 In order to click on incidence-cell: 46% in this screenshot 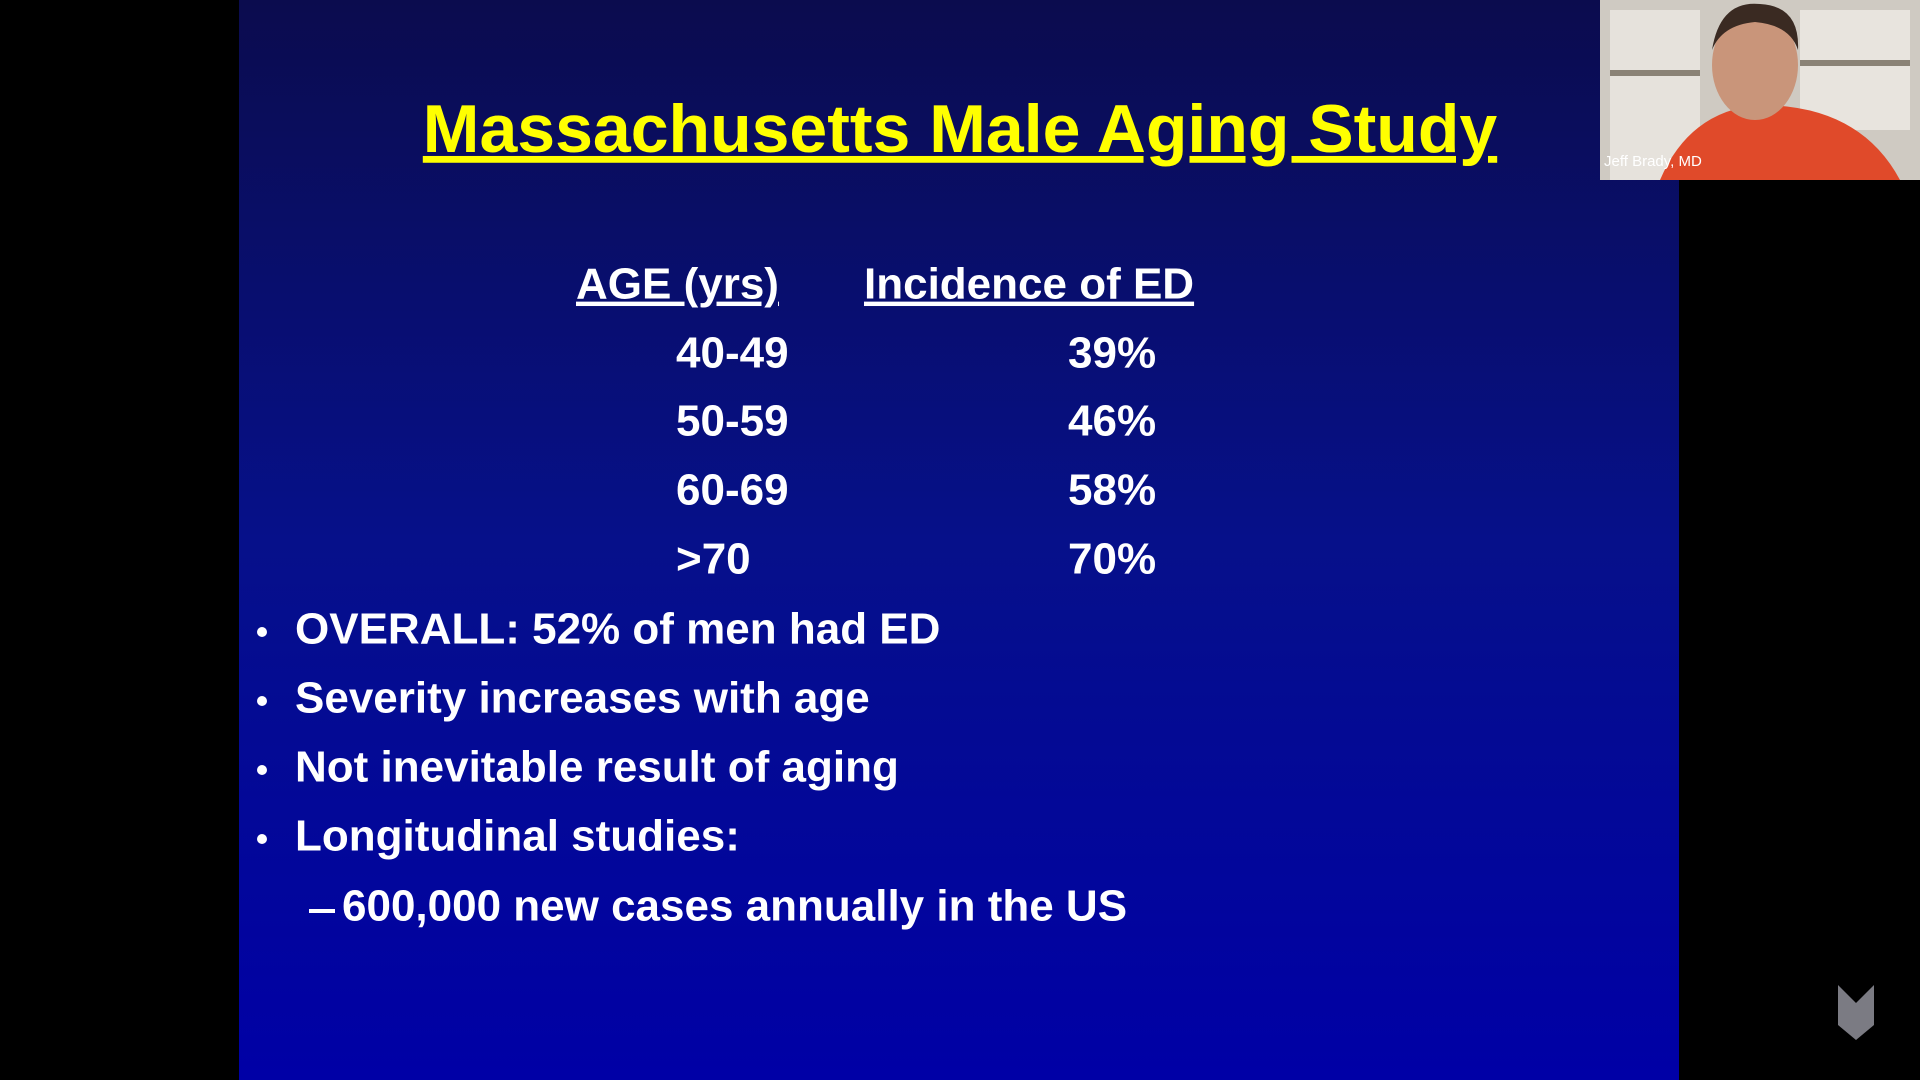, I will do `click(1112, 421)`.